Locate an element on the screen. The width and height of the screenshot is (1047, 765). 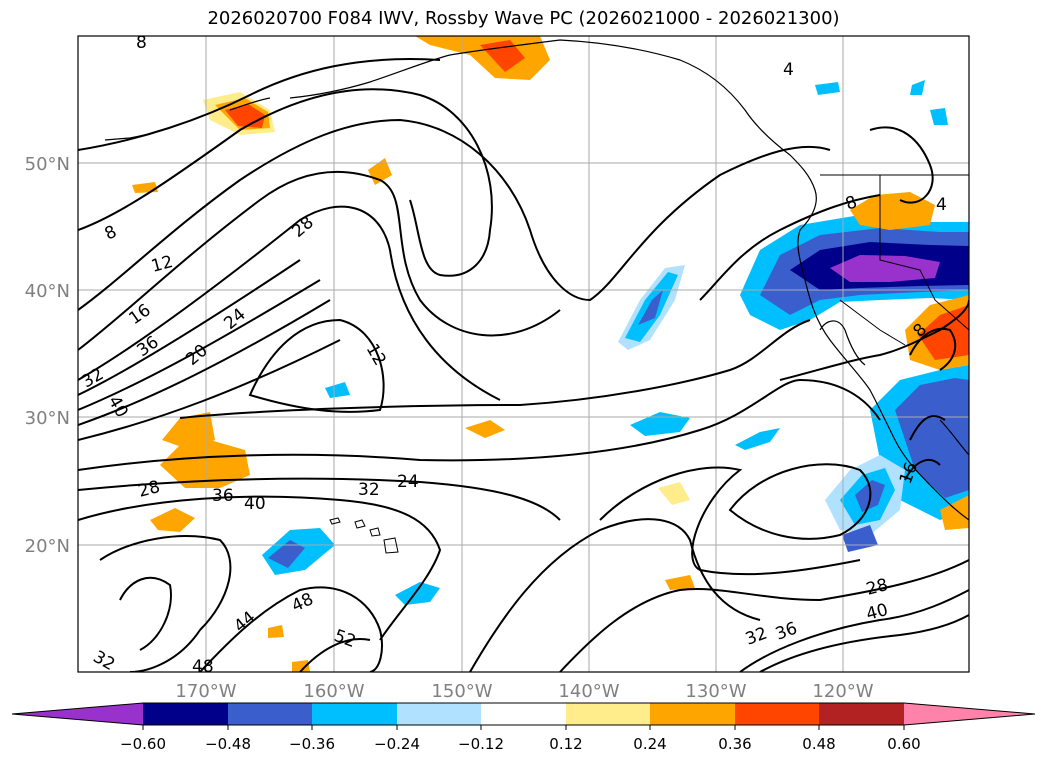
lon-labels: 170°W 160°W 150°W 140°W 130°W 120°W is located at coordinates (524, 691).